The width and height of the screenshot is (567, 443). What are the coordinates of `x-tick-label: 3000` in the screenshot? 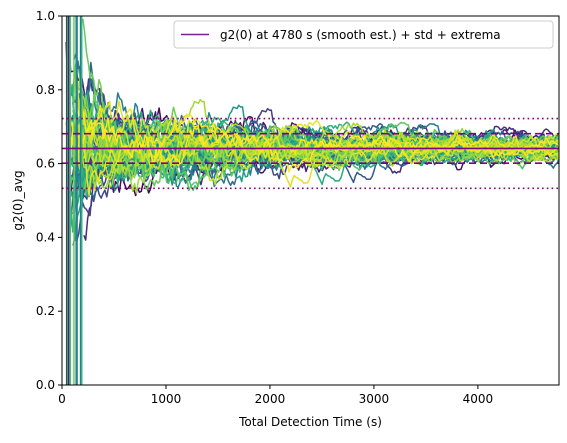 It's located at (374, 399).